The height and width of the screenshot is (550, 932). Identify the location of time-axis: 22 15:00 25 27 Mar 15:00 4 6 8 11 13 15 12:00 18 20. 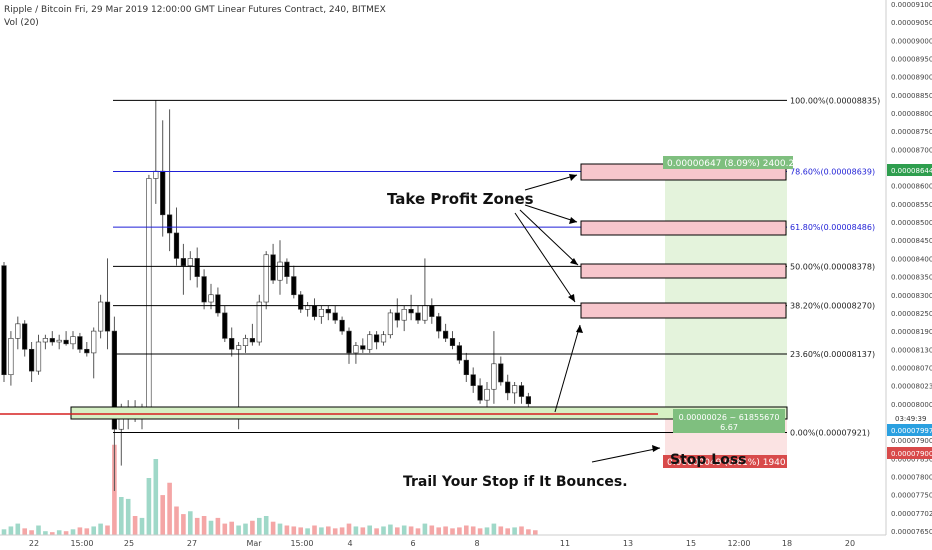
(442, 543).